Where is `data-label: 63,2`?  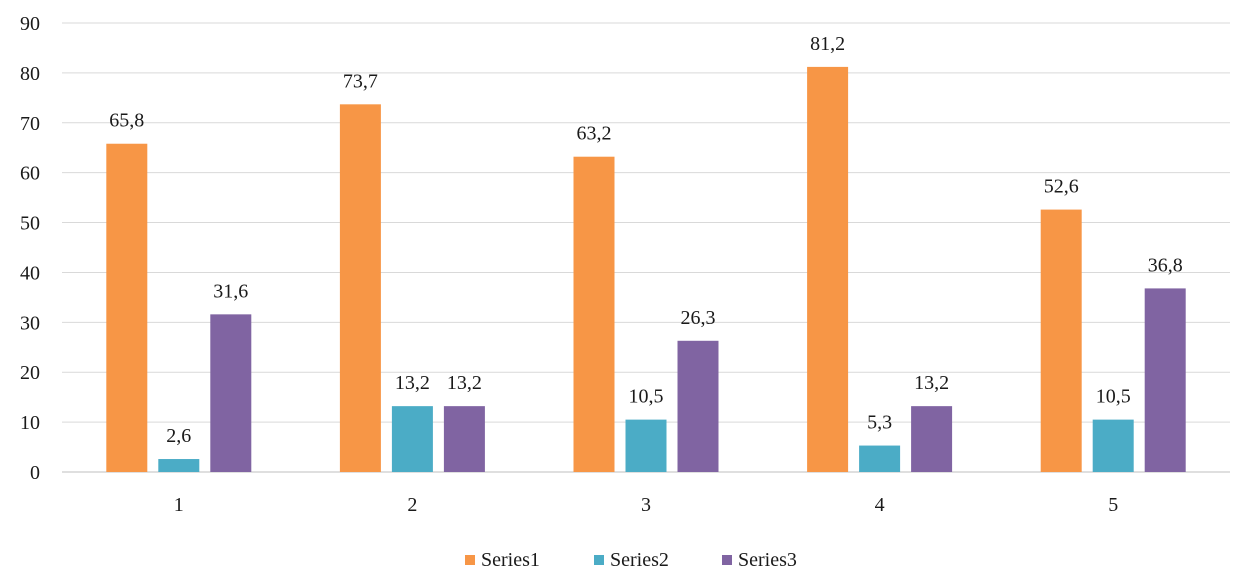
data-label: 63,2 is located at coordinates (594, 134).